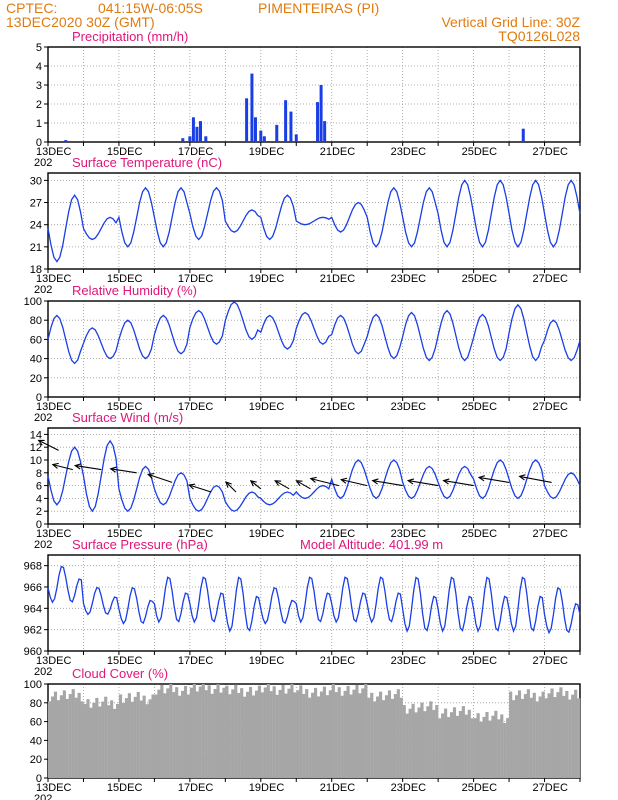 Image resolution: width=618 pixels, height=800 pixels. I want to click on wind-speed-line, so click(314, 476).